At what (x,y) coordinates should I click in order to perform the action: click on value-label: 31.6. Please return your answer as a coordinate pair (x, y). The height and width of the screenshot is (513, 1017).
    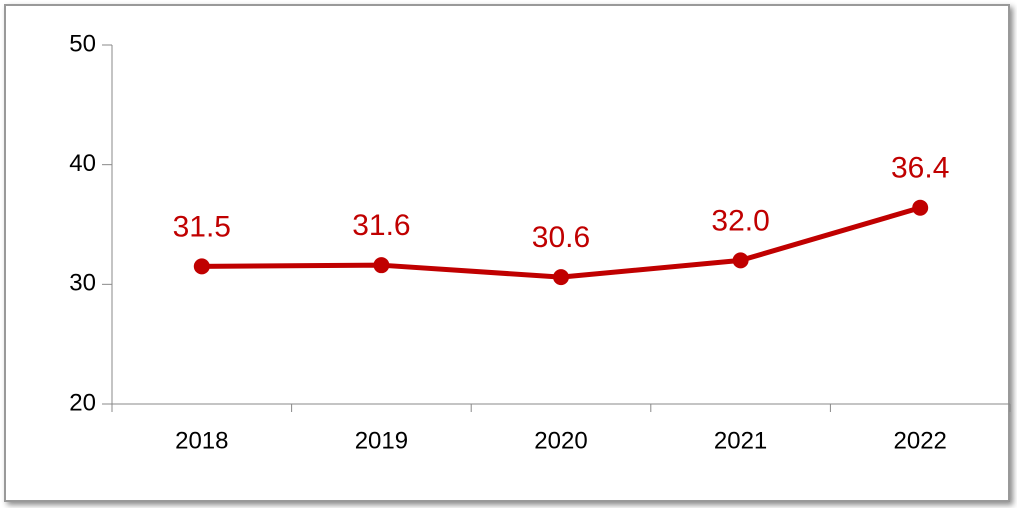
    Looking at the image, I should click on (381, 225).